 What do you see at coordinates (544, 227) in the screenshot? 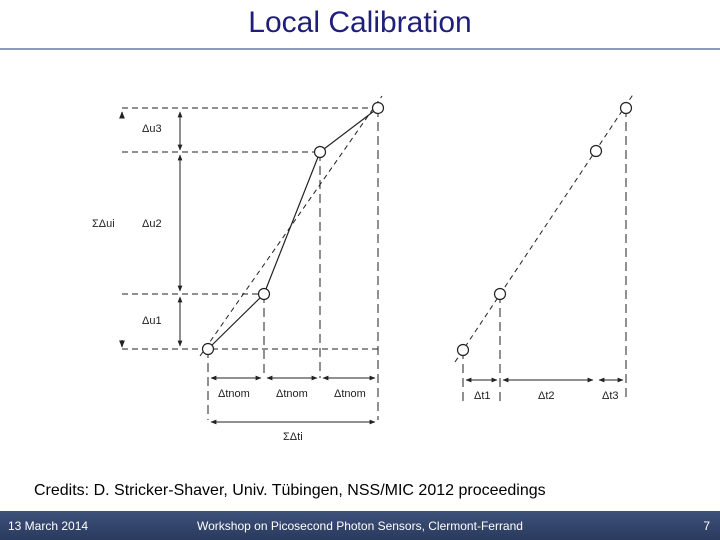
I see `right-ideal-line` at bounding box center [544, 227].